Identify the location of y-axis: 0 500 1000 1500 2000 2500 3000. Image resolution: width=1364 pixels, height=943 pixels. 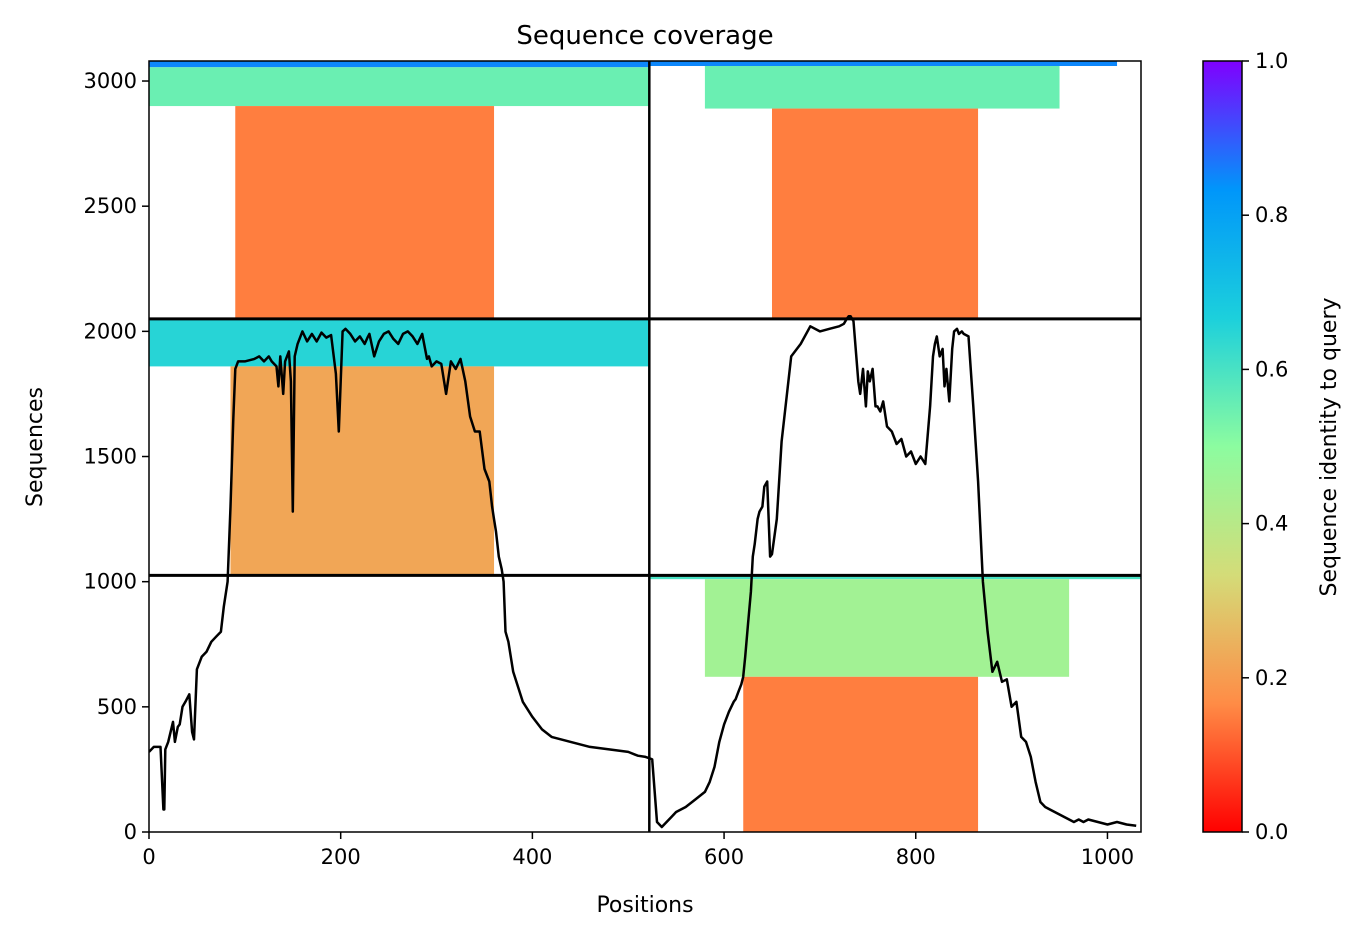
(116, 456).